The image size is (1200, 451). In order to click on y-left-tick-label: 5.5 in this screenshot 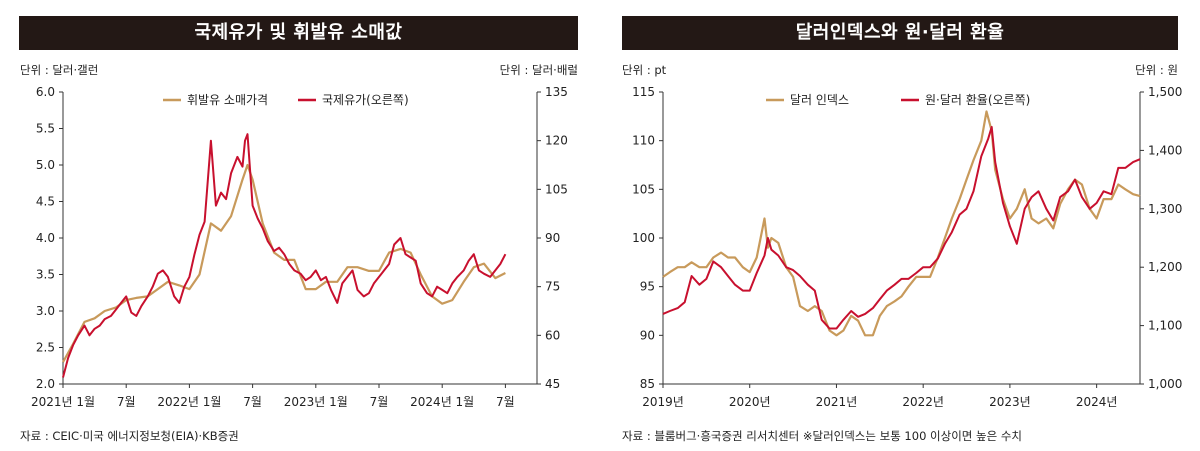, I will do `click(45, 129)`.